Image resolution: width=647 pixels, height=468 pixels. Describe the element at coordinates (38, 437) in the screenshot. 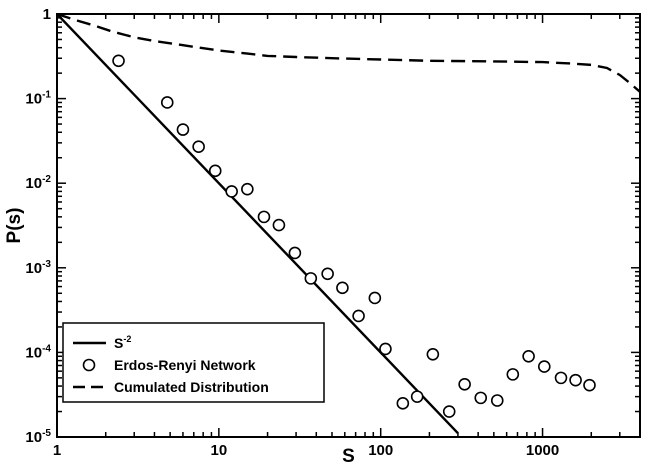

I see `y-tick-label: 10⁻⁵` at that location.